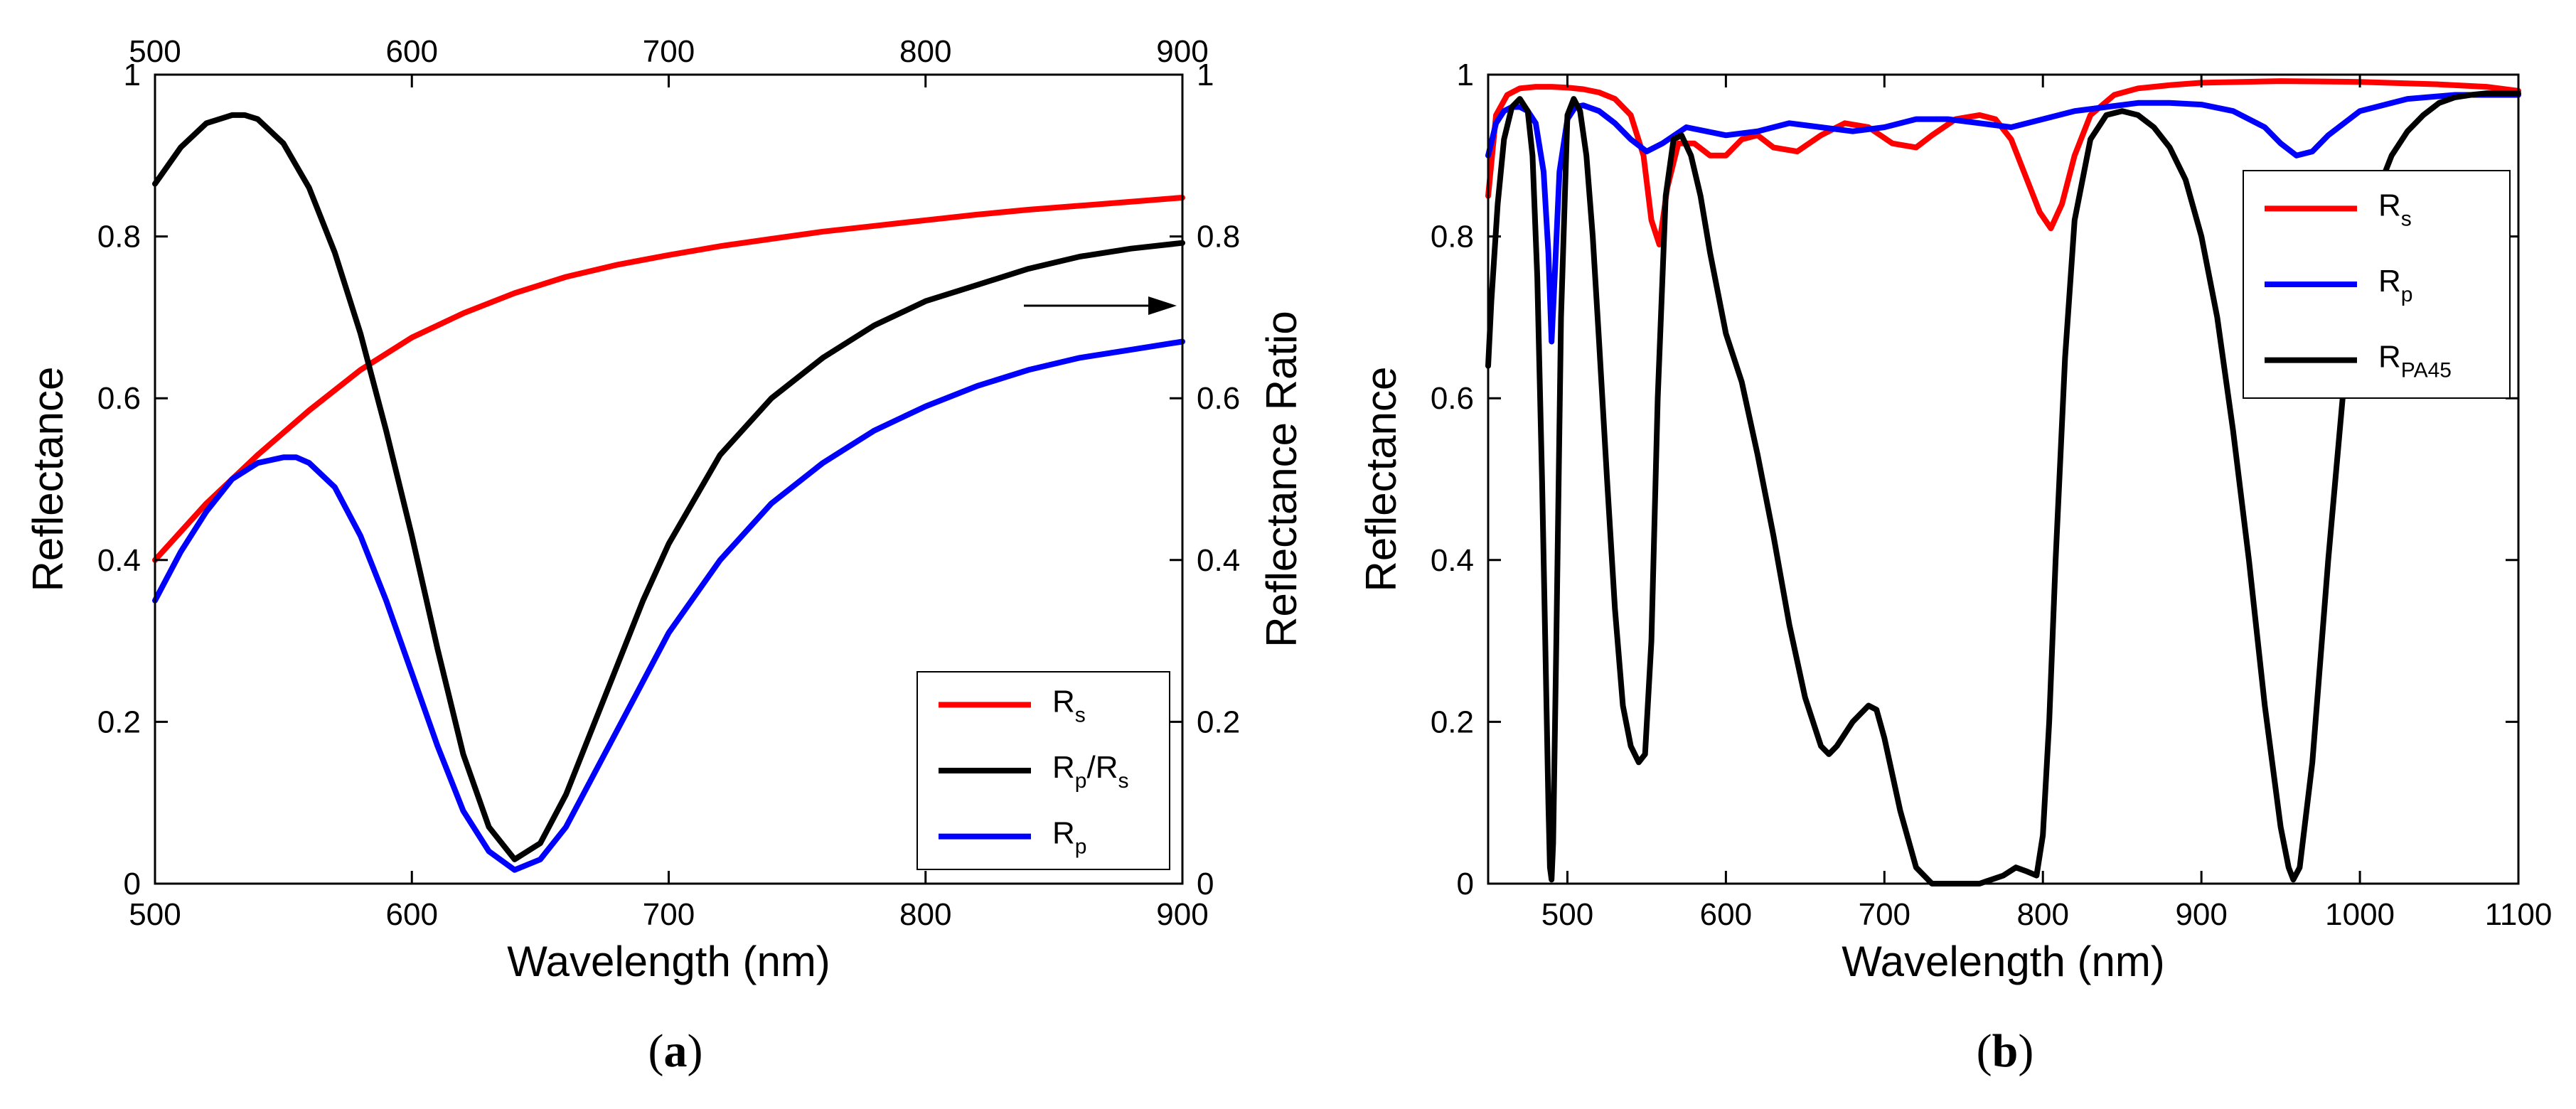  Describe the element at coordinates (676, 1051) in the screenshot. I see `panel-label: (a)` at that location.